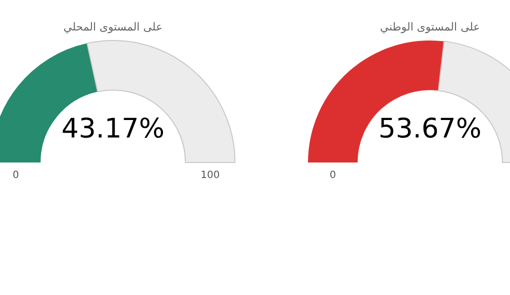 Image resolution: width=510 pixels, height=295 pixels. I want to click on text: 53.67%, so click(430, 129).